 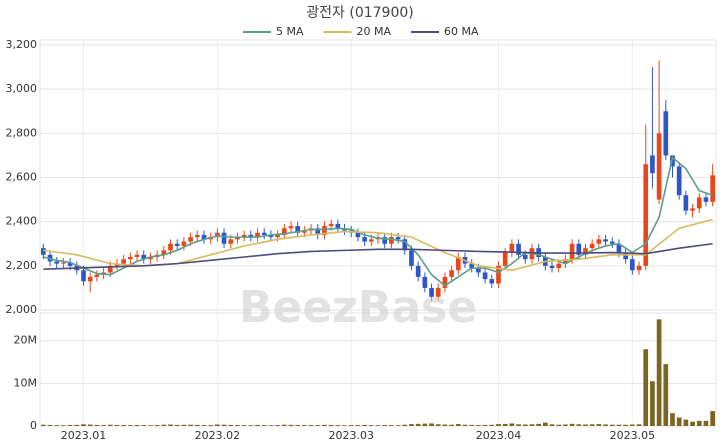 I want to click on y-tick-label: 2,400, so click(x=22, y=221).